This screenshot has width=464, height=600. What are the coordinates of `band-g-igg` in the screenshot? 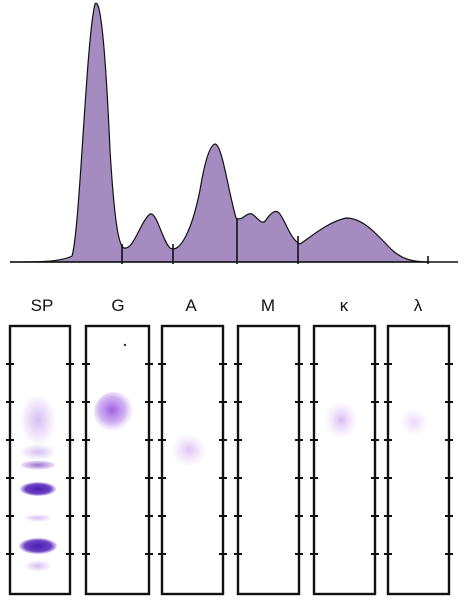 It's located at (114, 412).